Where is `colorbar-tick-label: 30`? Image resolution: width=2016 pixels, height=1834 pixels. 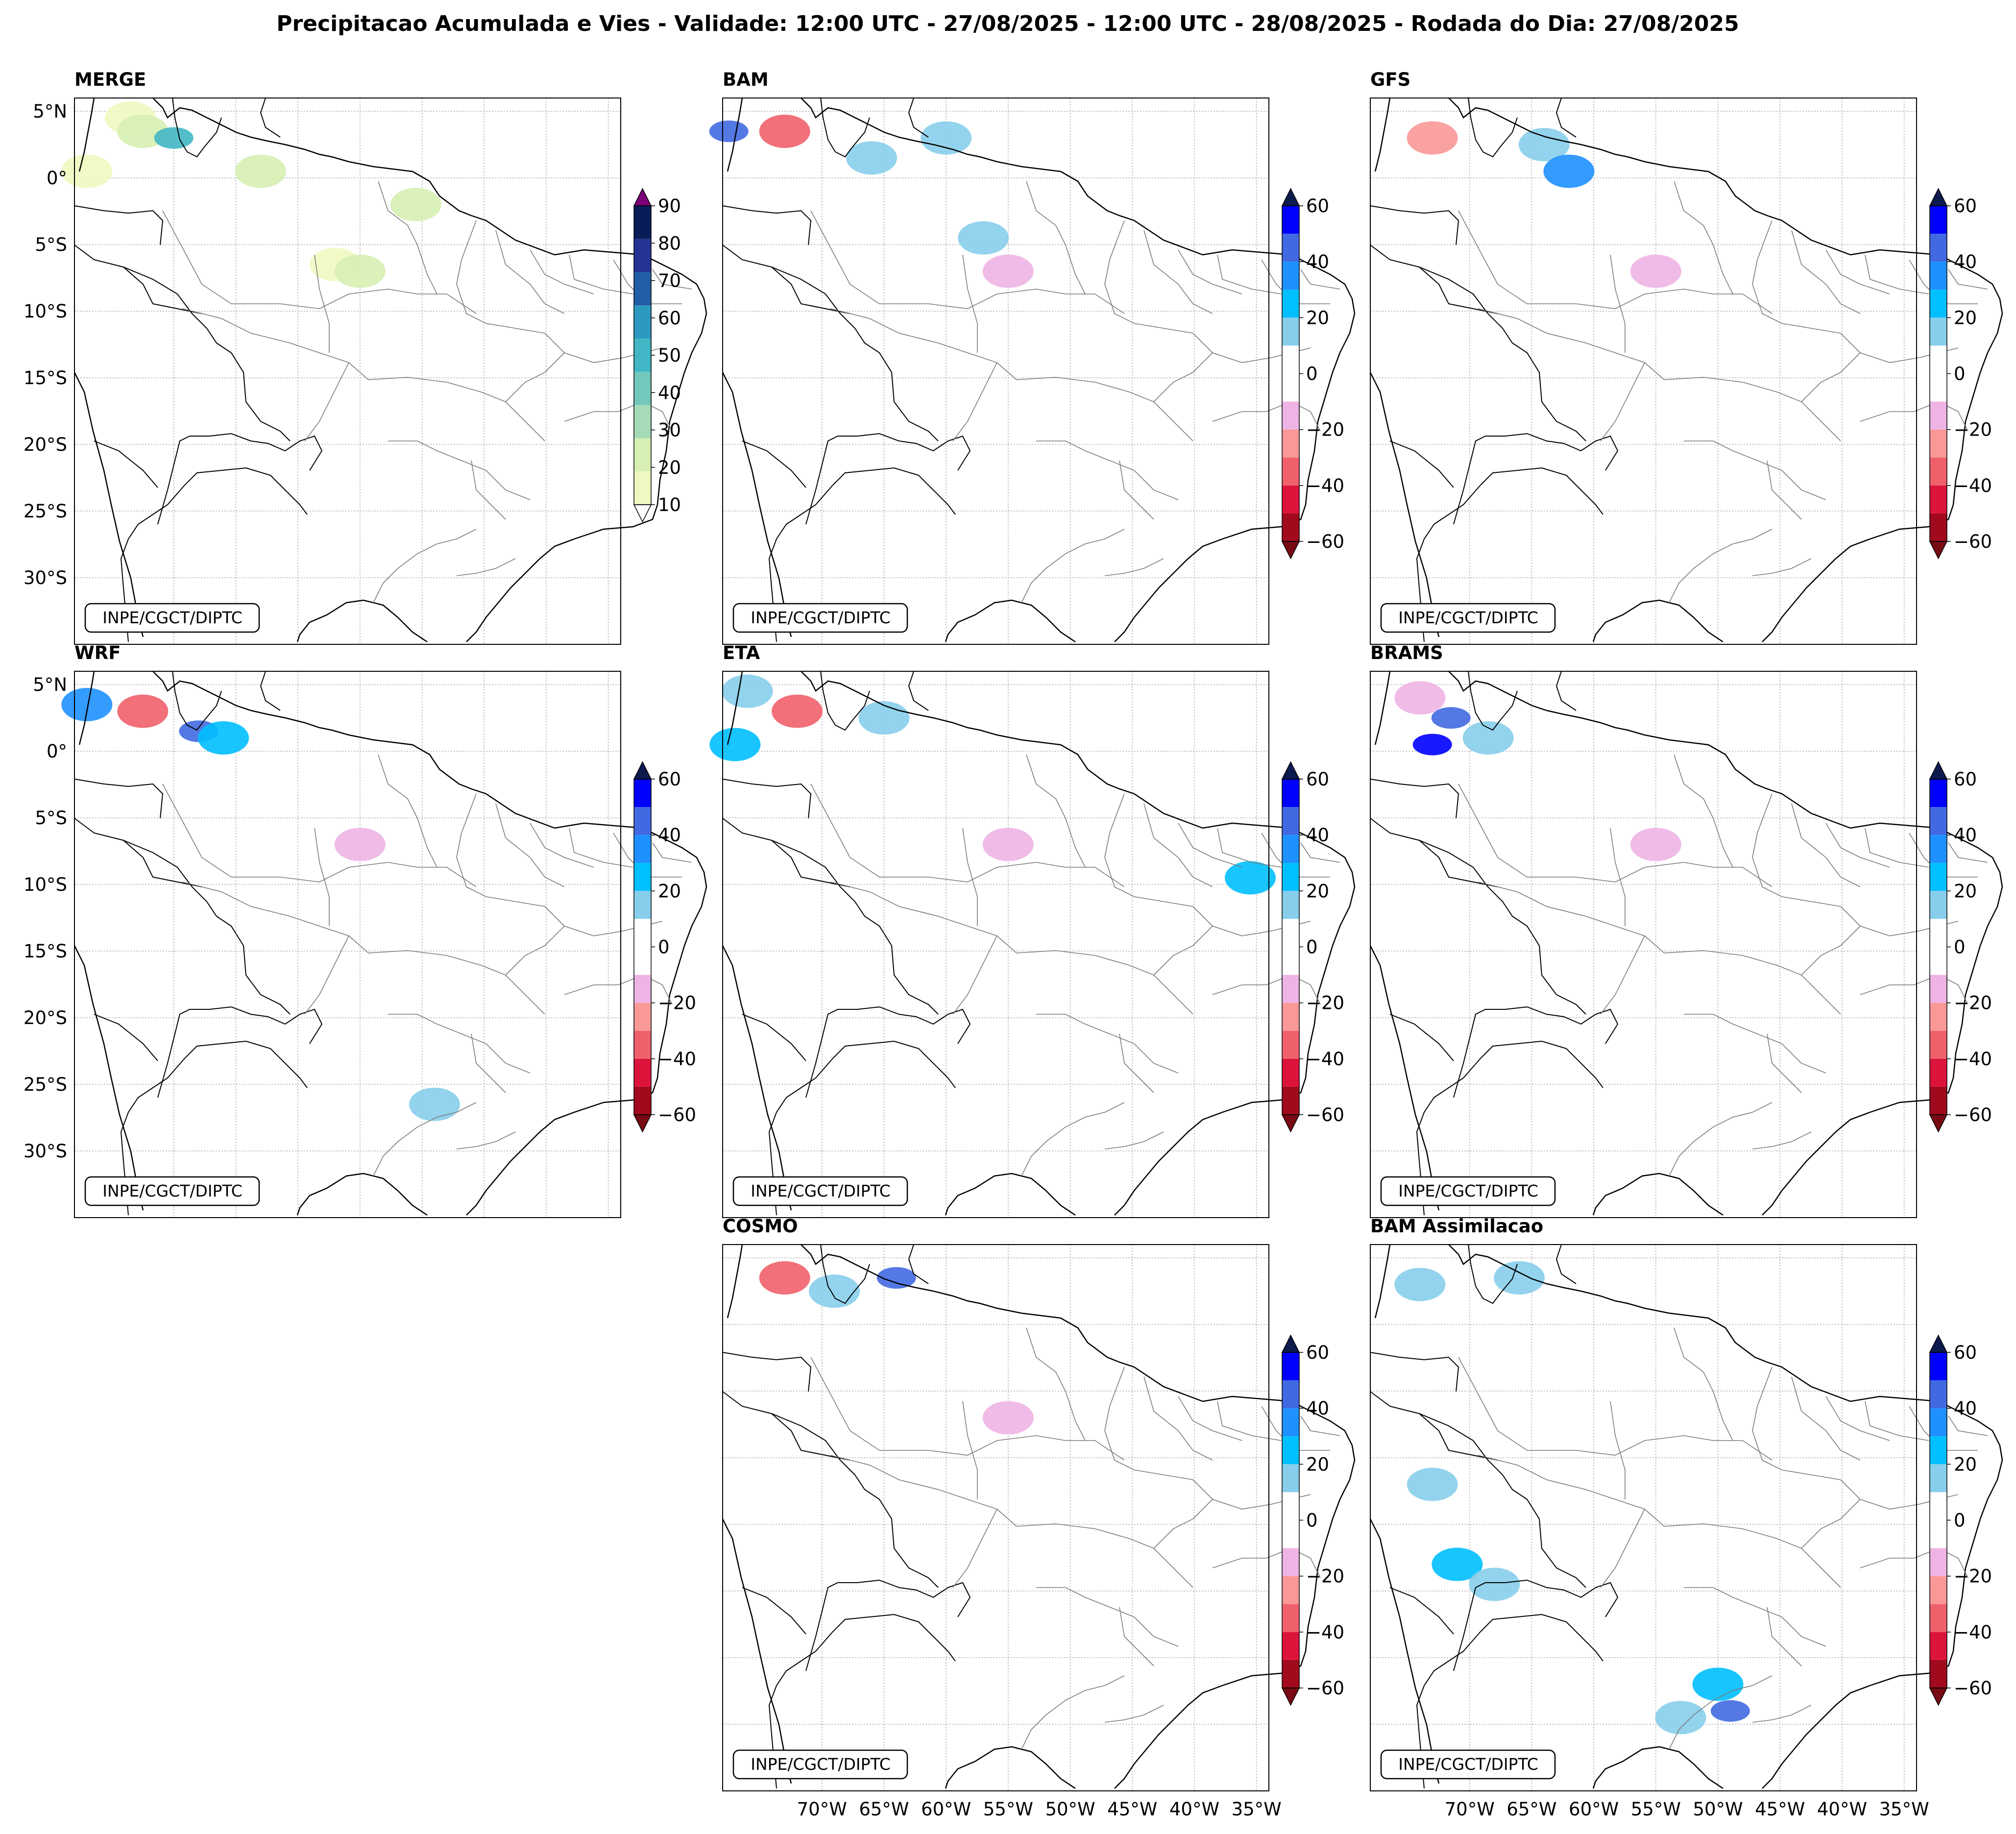 colorbar-tick-label: 30 is located at coordinates (669, 430).